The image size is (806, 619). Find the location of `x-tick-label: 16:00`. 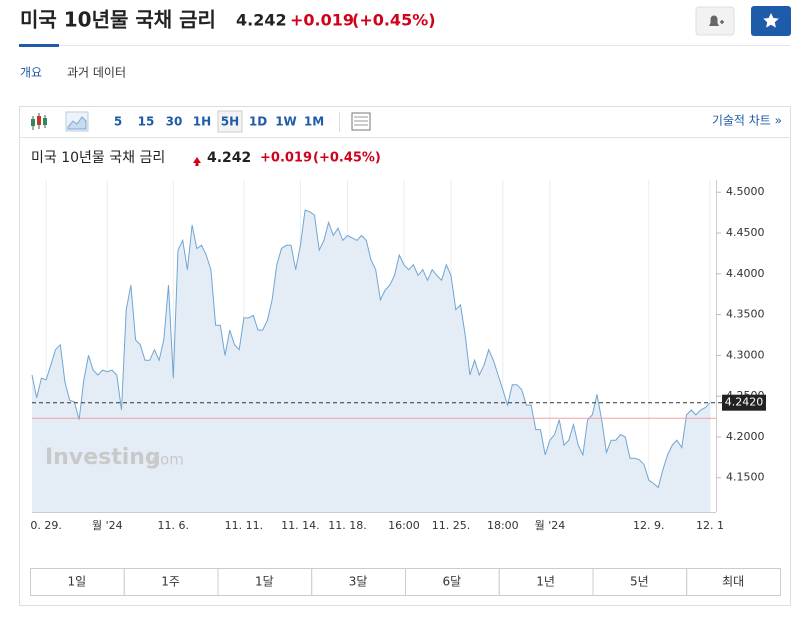

x-tick-label: 16:00 is located at coordinates (404, 525).